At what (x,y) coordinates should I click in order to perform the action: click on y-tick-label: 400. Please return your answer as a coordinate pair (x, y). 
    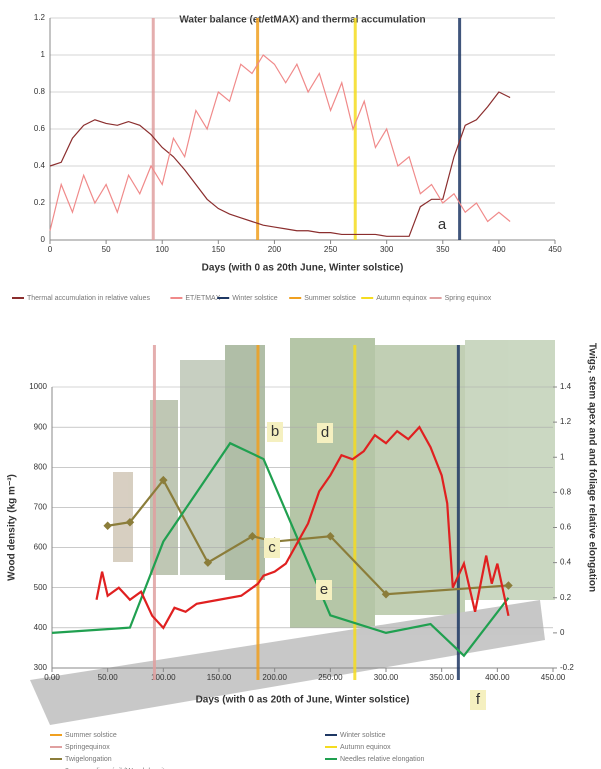
    Looking at the image, I should click on (41, 627).